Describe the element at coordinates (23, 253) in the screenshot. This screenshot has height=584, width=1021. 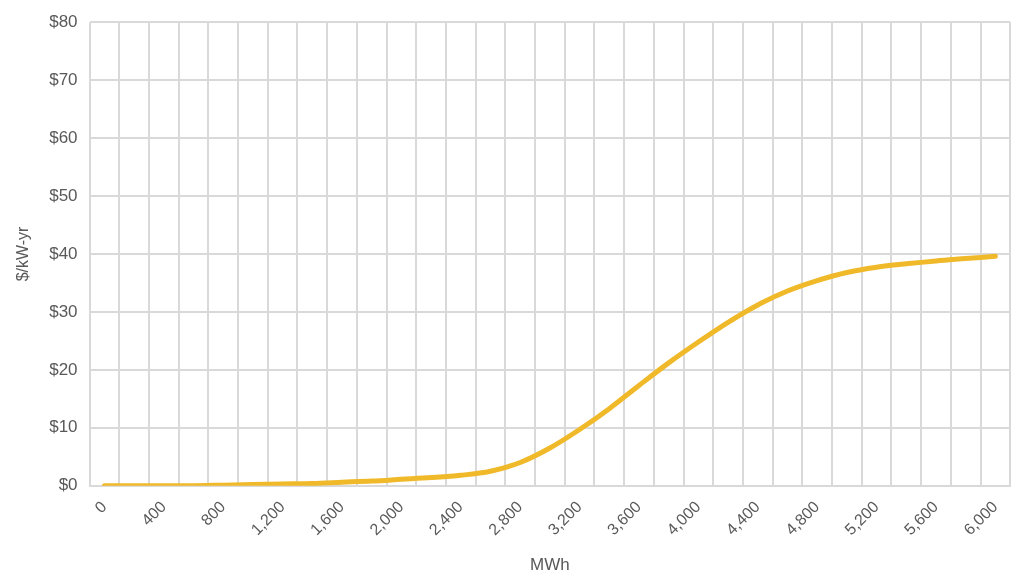
I see `y-axis-title: $/kW-yr` at that location.